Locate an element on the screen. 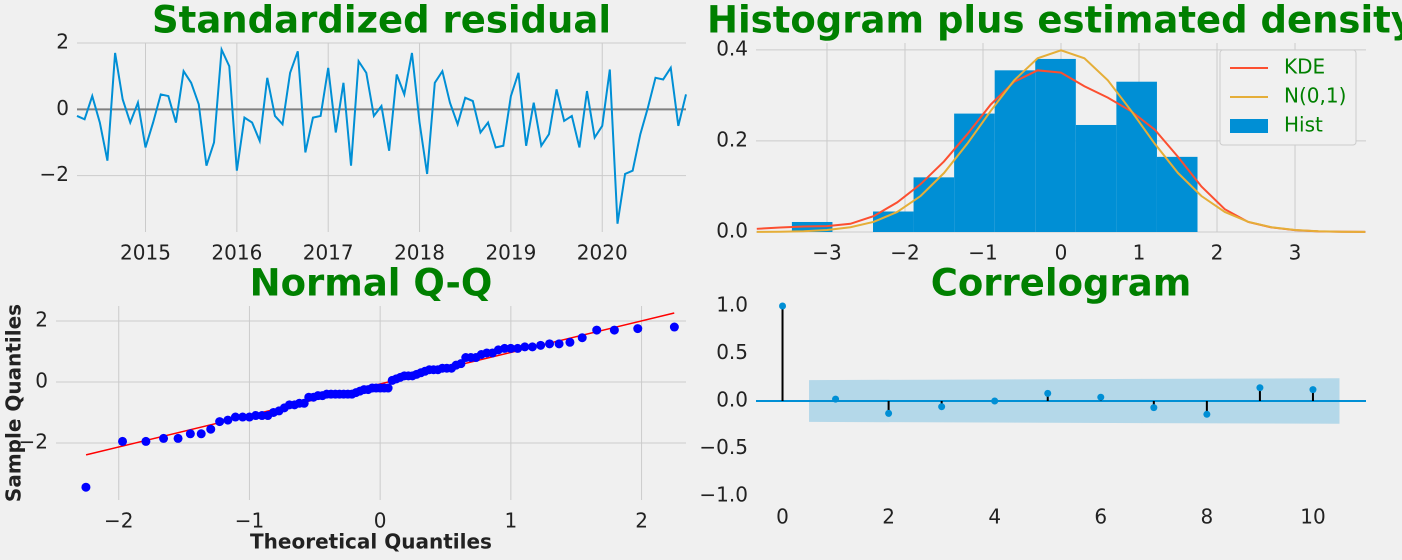 Image resolution: width=1402 pixels, height=560 pixels. density-line is located at coordinates (1061, 141).